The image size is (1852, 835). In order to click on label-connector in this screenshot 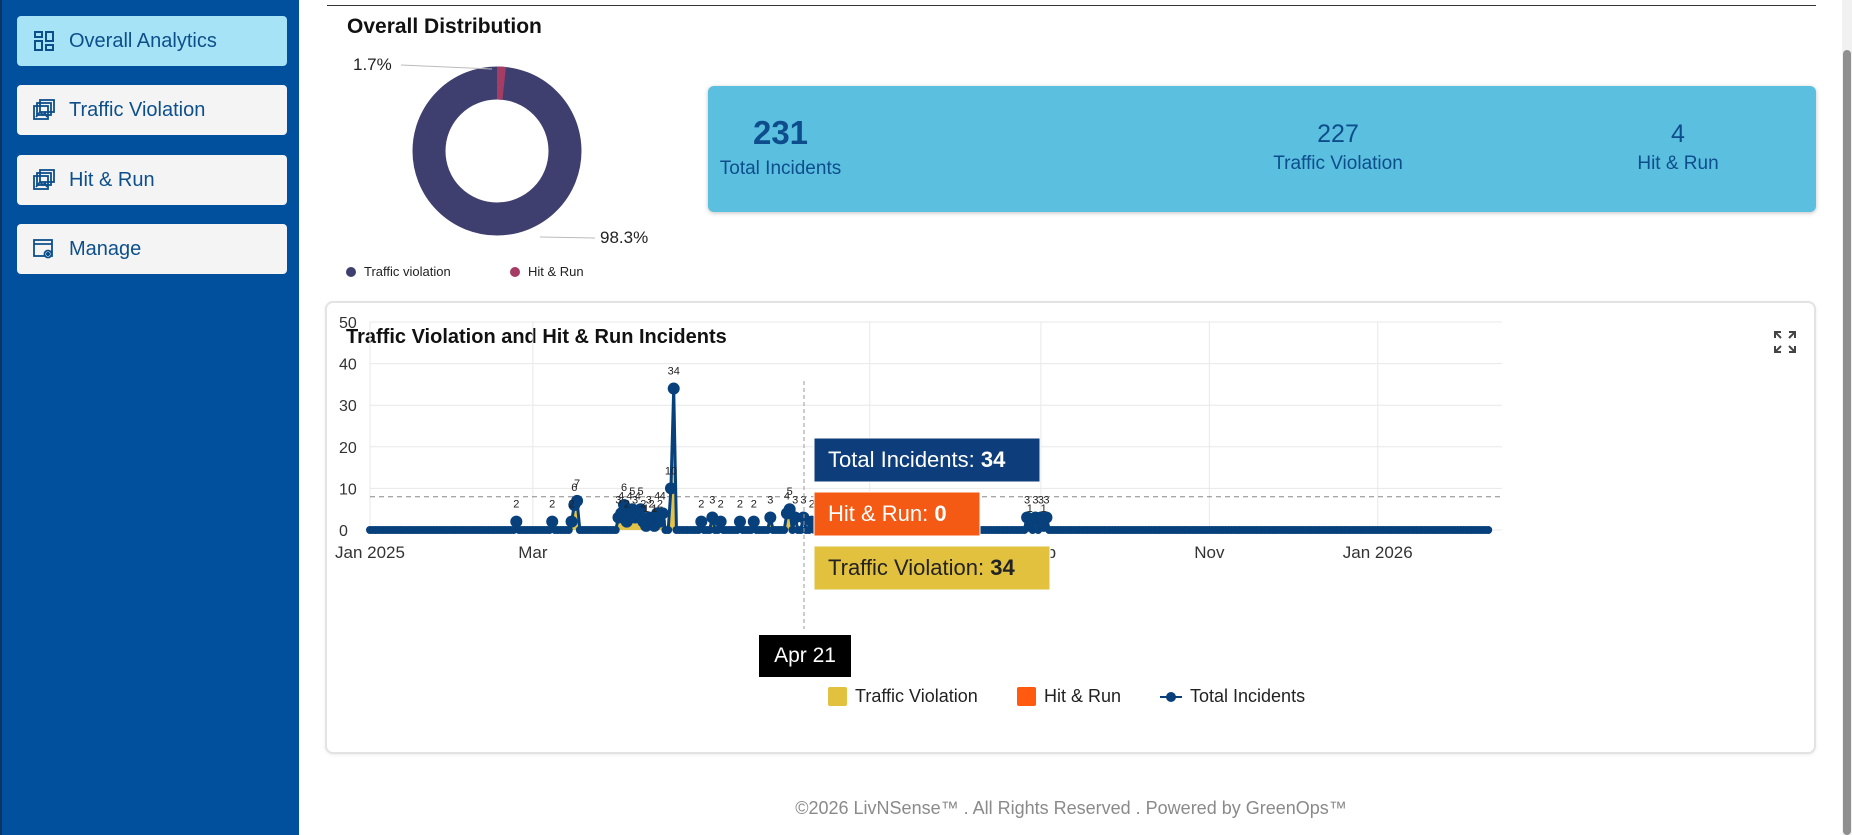, I will do `click(446, 67)`.